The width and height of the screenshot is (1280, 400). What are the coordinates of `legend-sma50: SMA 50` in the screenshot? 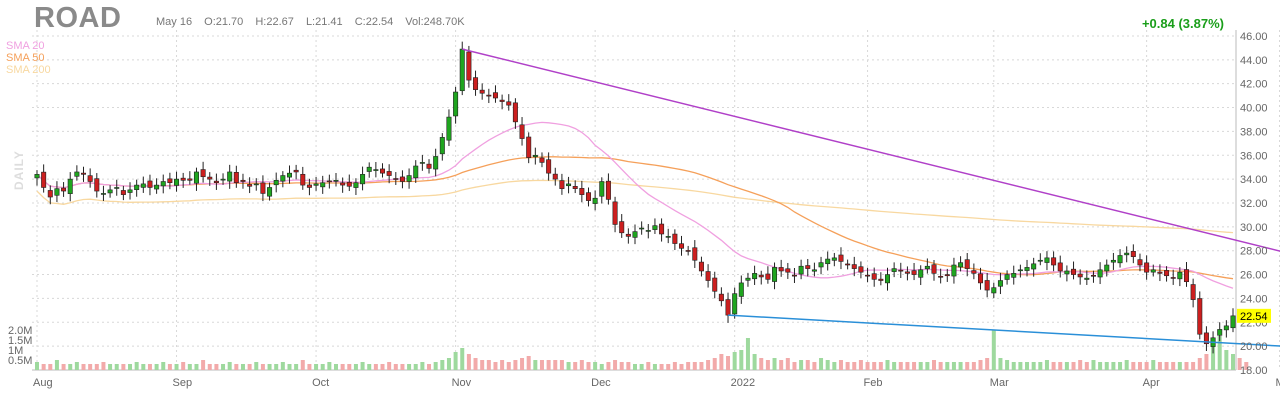 It's located at (25, 58).